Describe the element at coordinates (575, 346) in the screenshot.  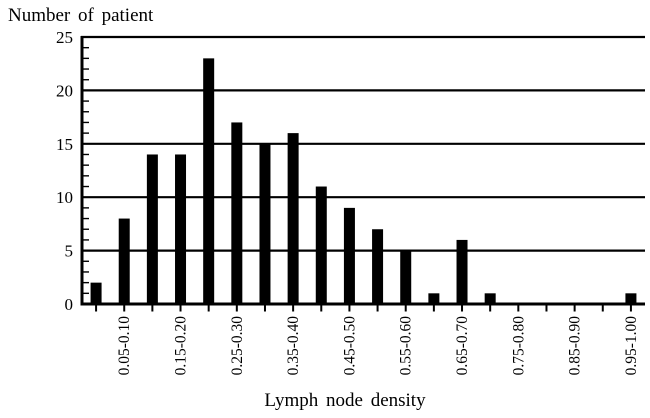
I see `x-tick-label: 0.85-0.90` at that location.